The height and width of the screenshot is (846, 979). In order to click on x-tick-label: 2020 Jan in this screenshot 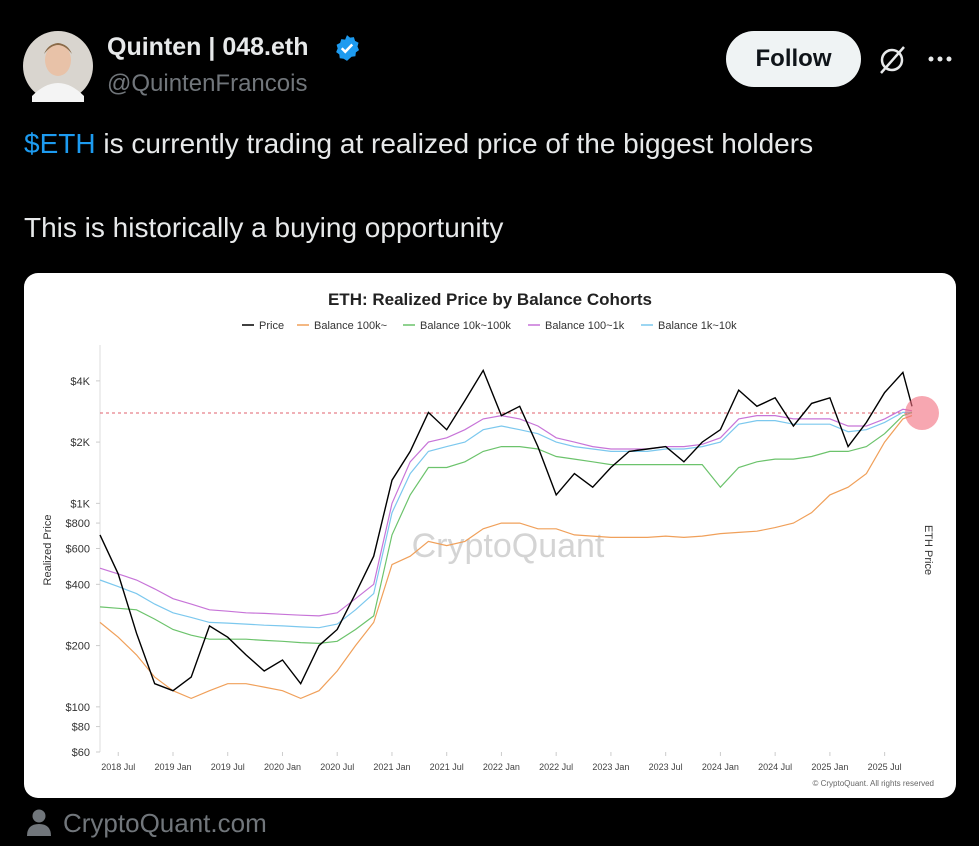, I will do `click(282, 767)`.